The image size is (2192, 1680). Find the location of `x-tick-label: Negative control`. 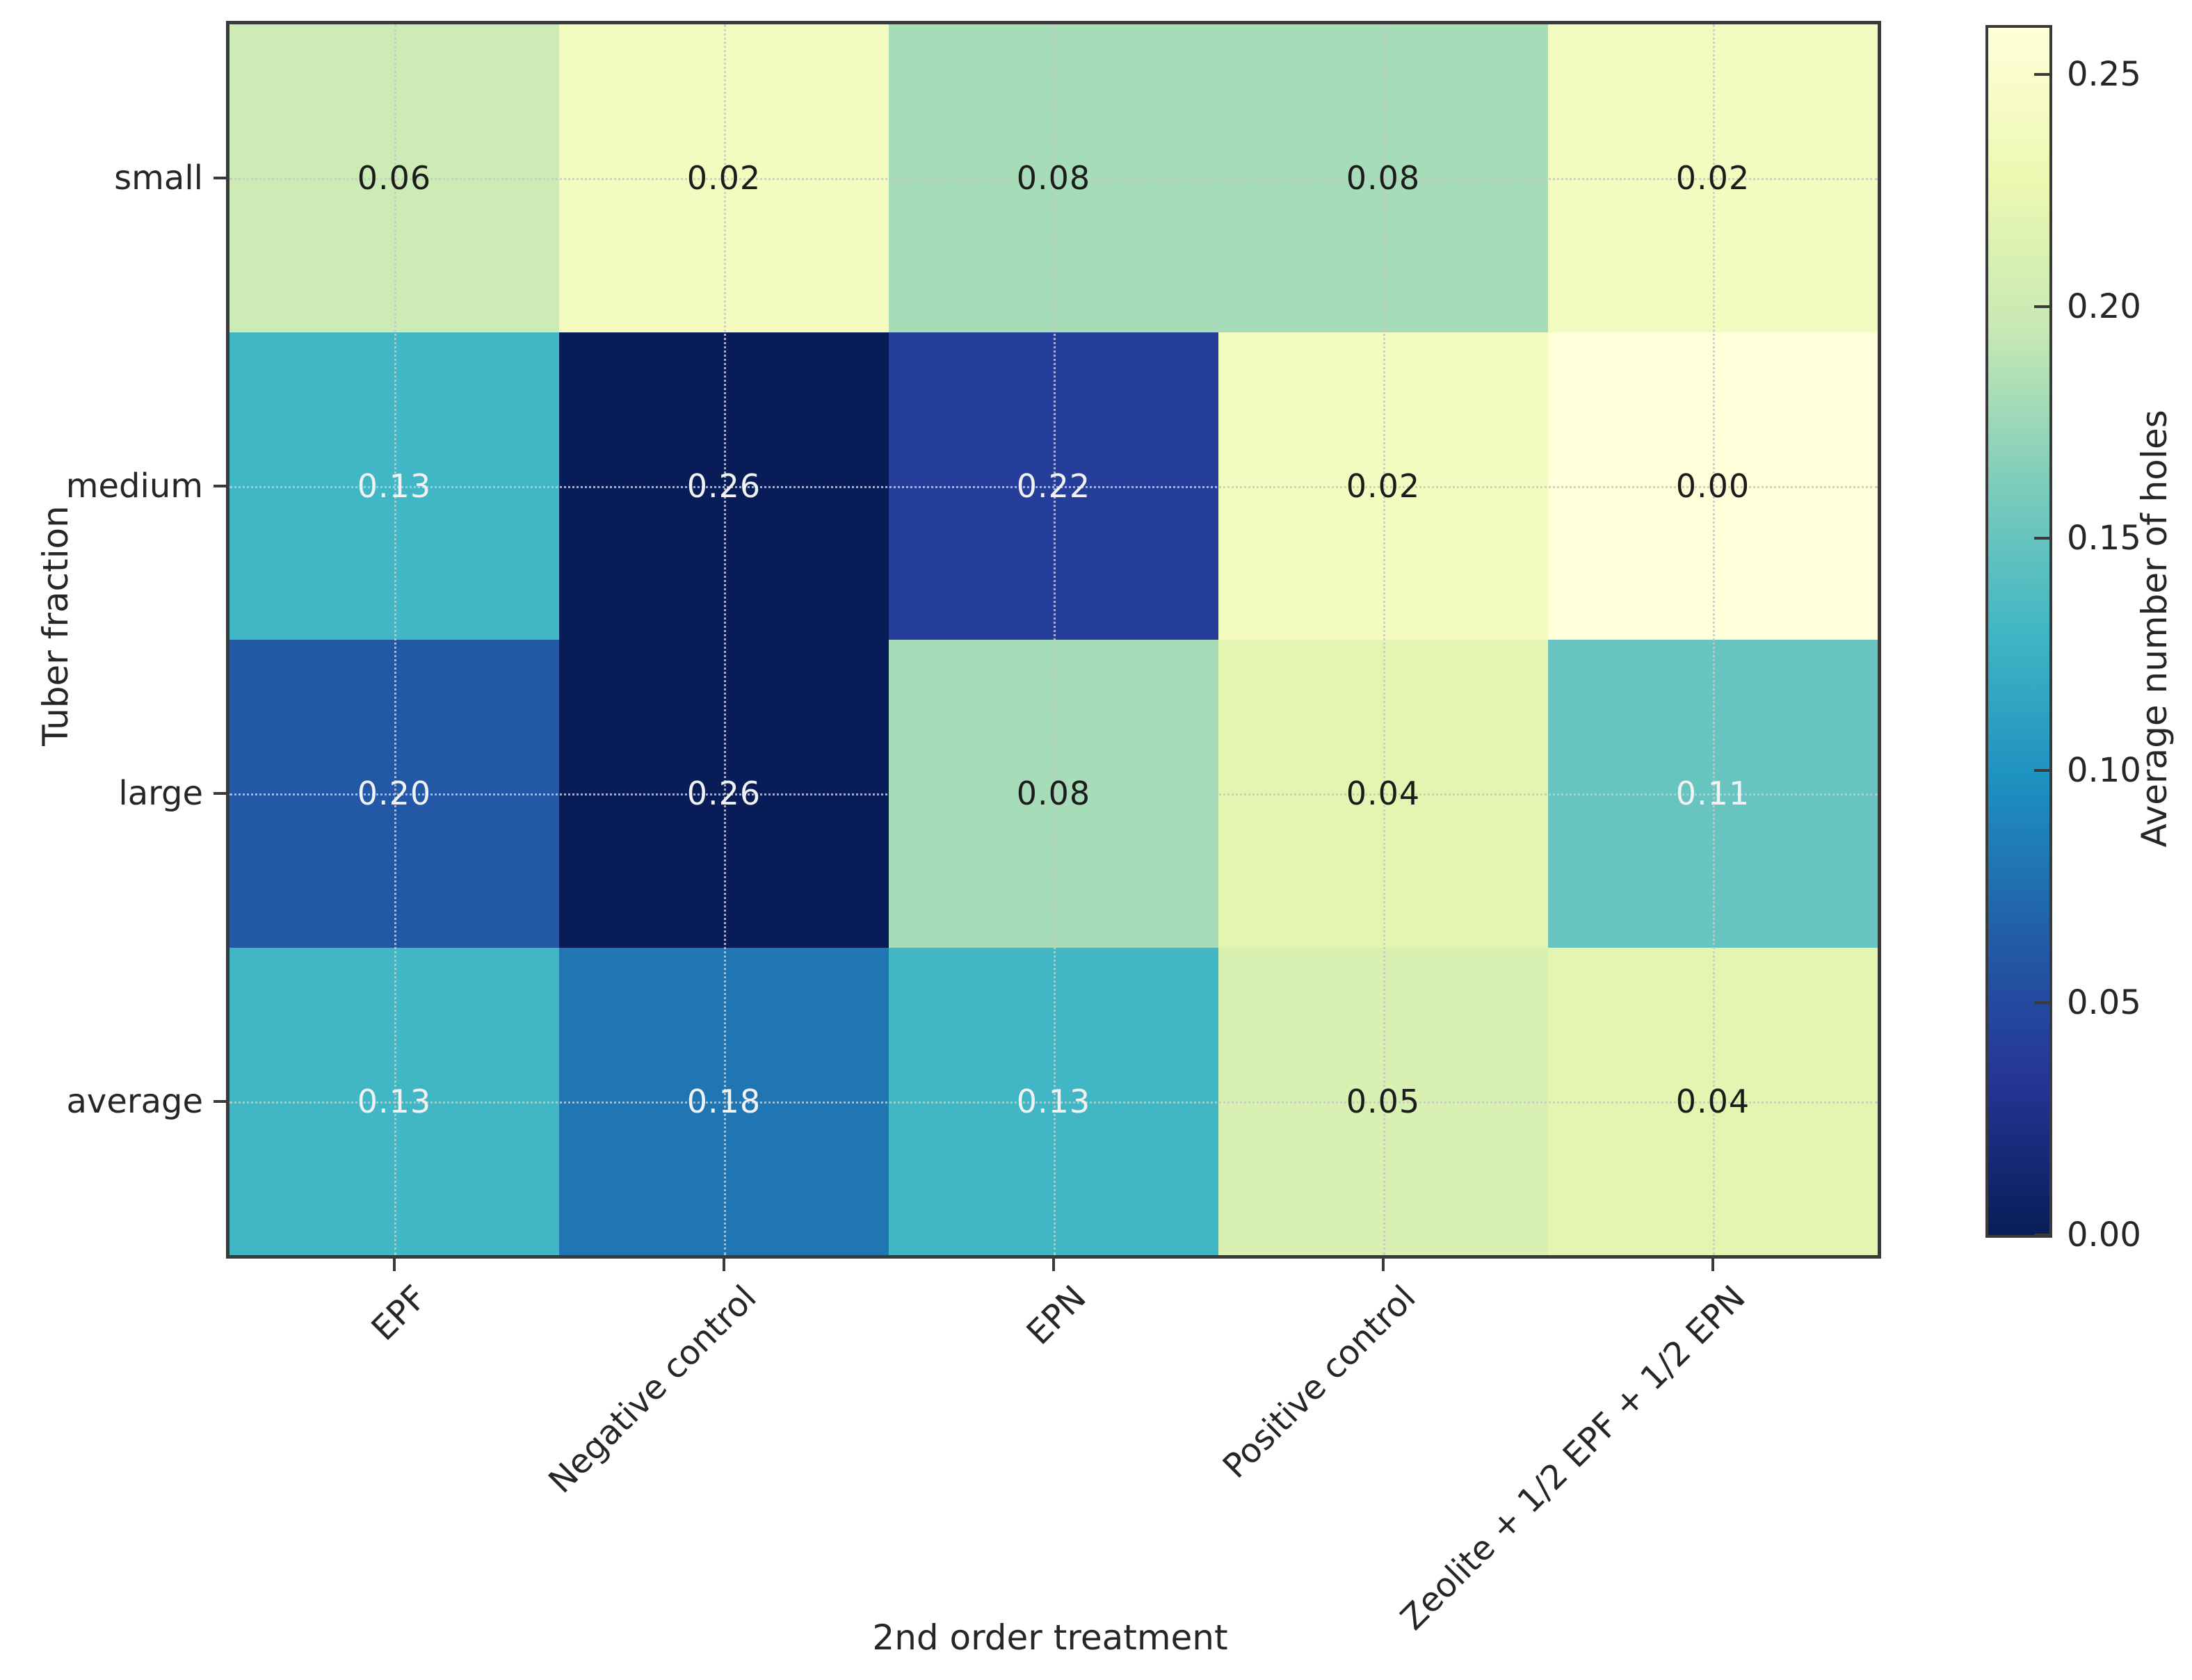

x-tick-label: Negative control is located at coordinates (652, 1389).